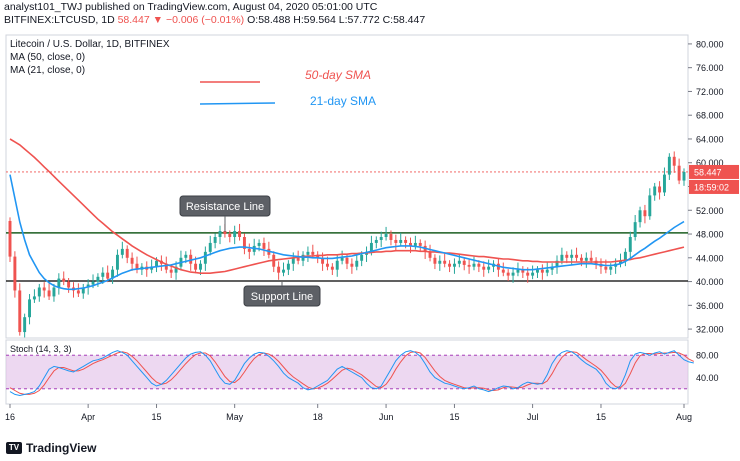 This screenshot has height=461, width=740. What do you see at coordinates (684, 417) in the screenshot?
I see `time-tick-label: Aug` at bounding box center [684, 417].